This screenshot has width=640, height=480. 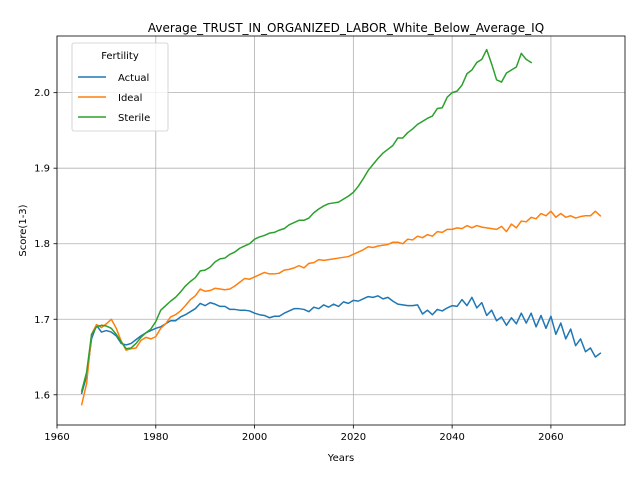 I want to click on y-tick-label: 2.0, so click(x=42, y=93).